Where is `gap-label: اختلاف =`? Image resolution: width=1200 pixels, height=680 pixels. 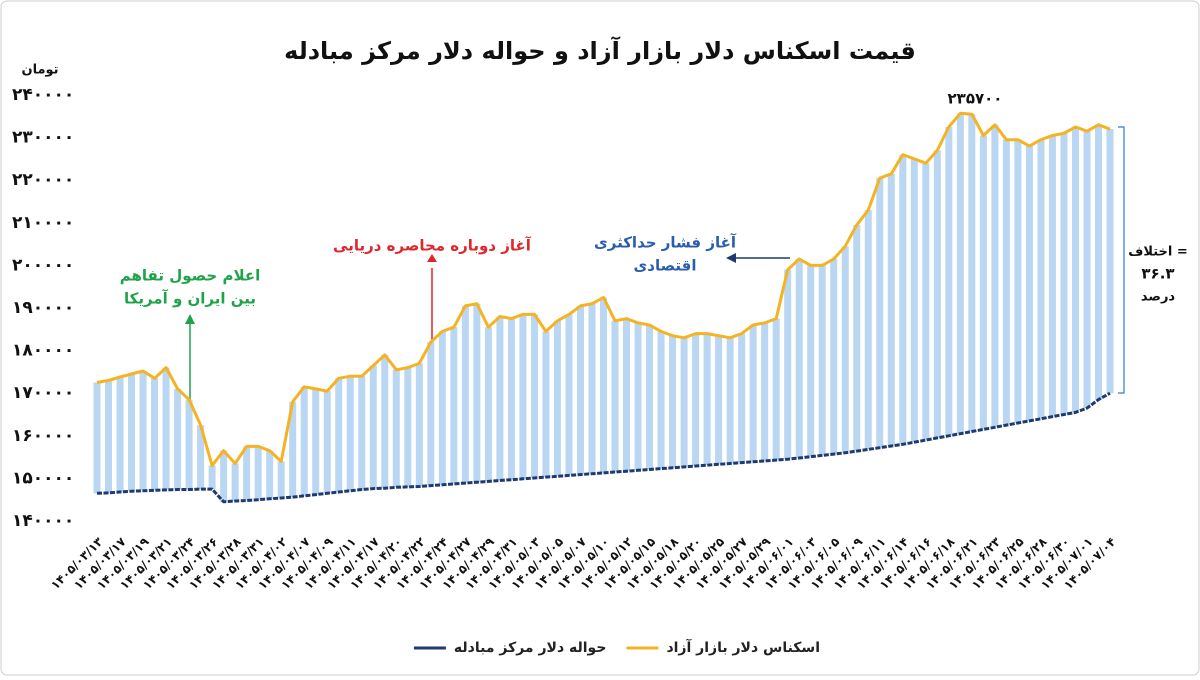 gap-label: اختلاف = is located at coordinates (1158, 252).